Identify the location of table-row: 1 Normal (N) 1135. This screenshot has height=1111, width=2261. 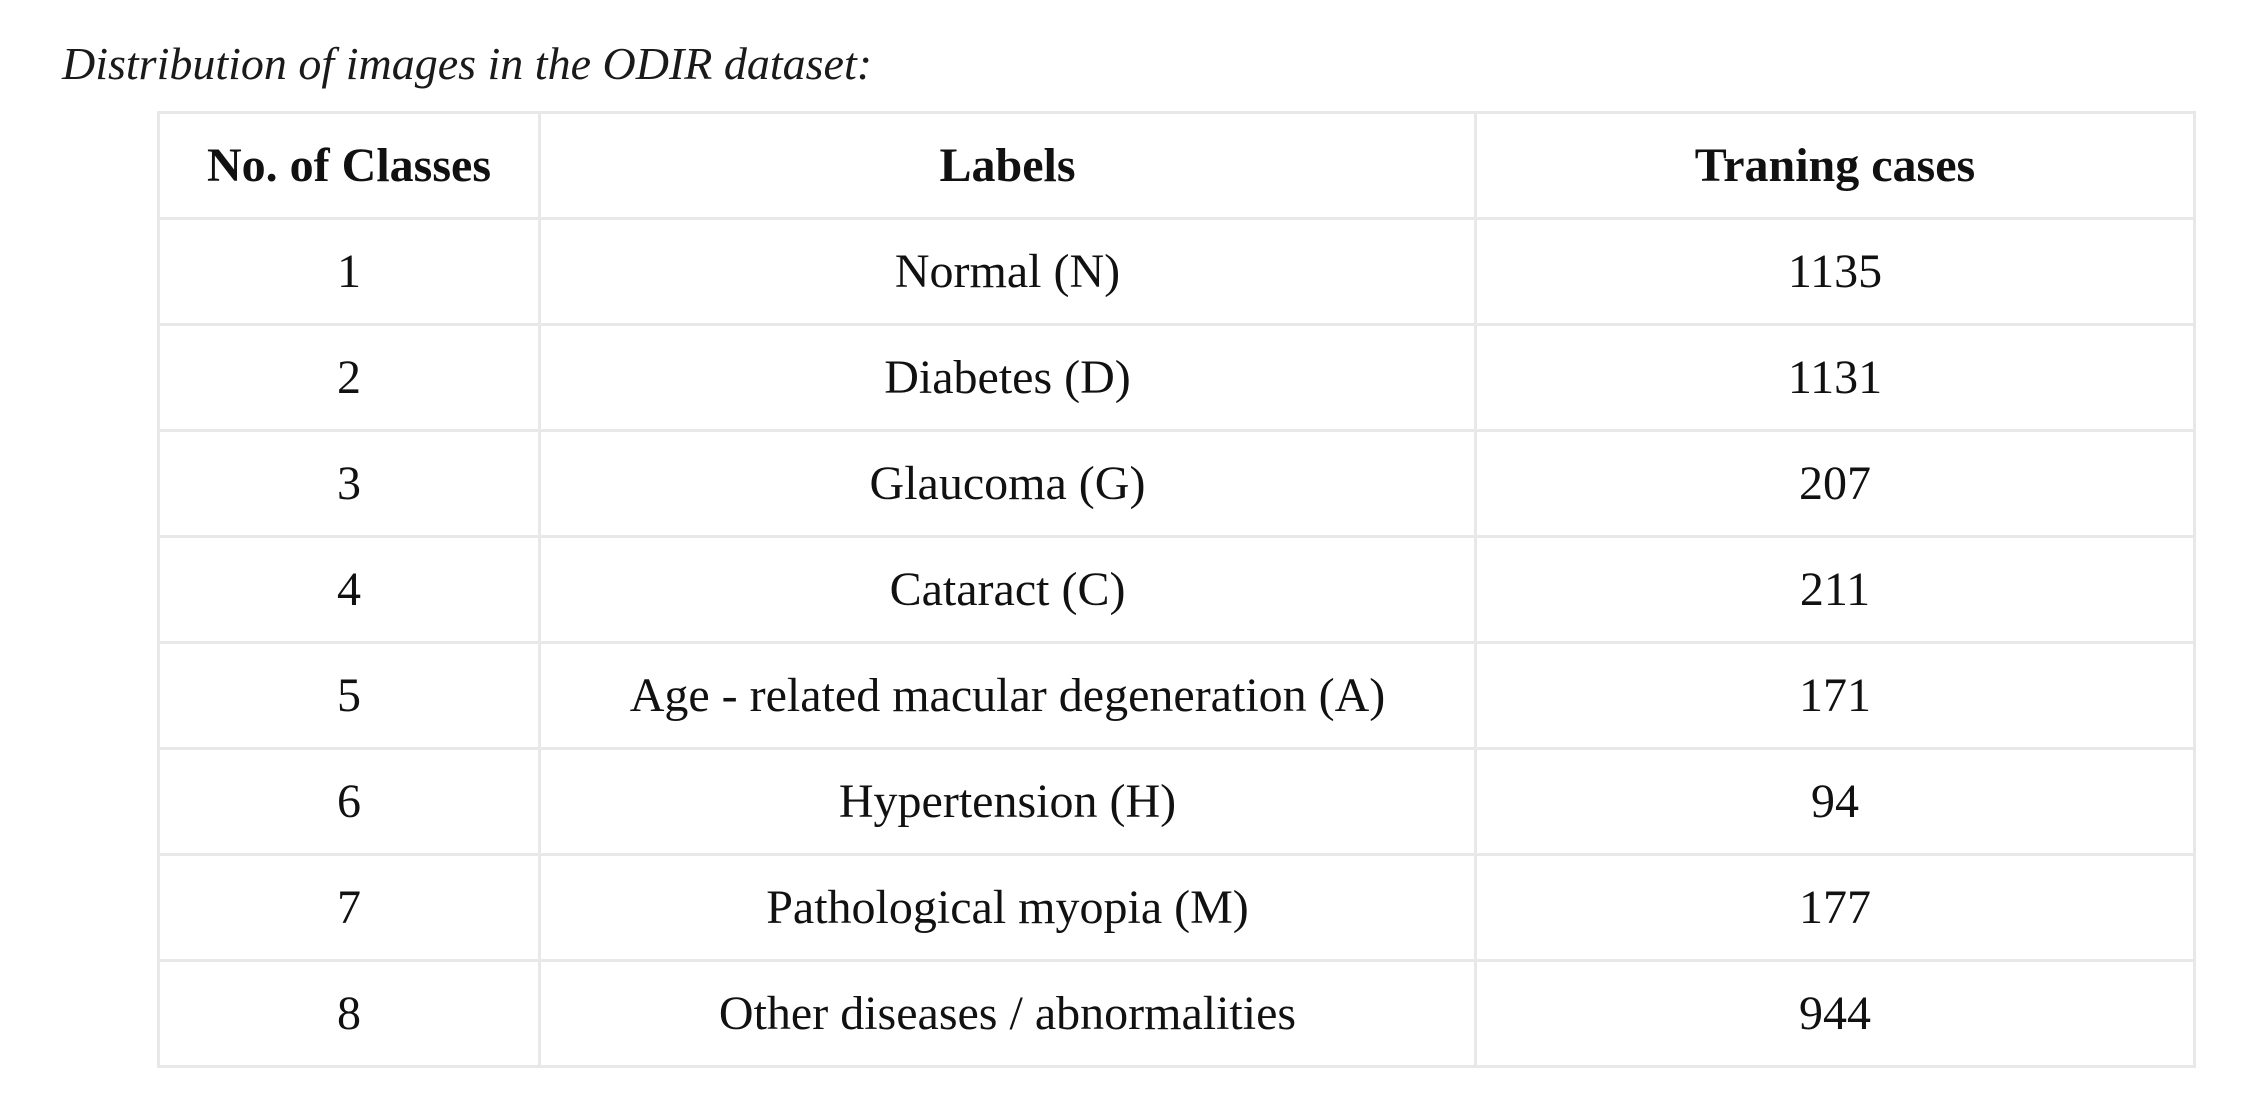
(1176, 271).